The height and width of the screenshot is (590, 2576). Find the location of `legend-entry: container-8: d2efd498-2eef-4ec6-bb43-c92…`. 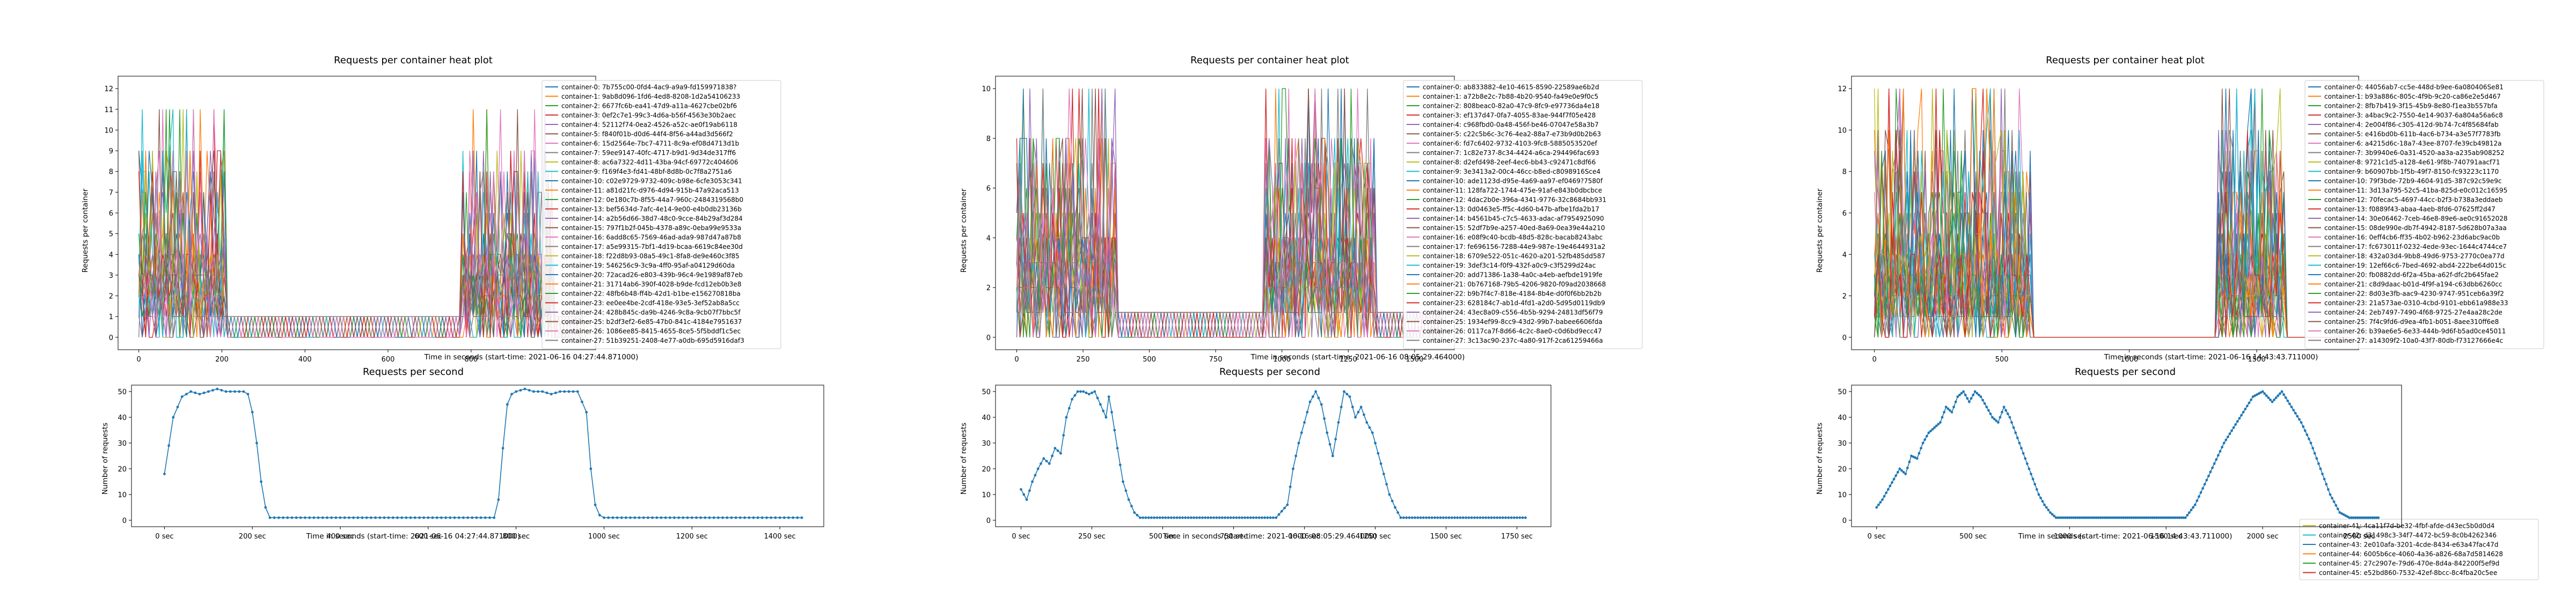

legend-entry: container-8: d2efd498-2eef-4ec6-bb43-c92… is located at coordinates (1509, 162).